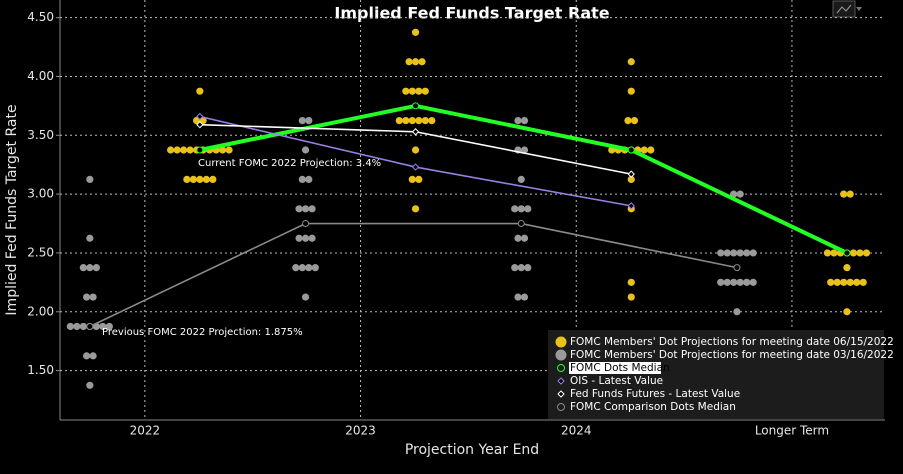 The width and height of the screenshot is (903, 474). Describe the element at coordinates (471, 13) in the screenshot. I see `chart-title: Implied Fed Funds Target Rate` at that location.